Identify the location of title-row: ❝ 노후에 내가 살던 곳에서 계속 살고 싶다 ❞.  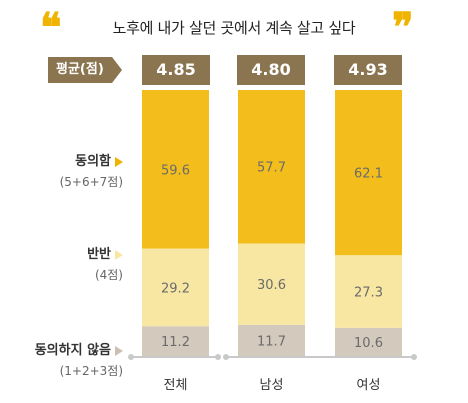
(234, 28).